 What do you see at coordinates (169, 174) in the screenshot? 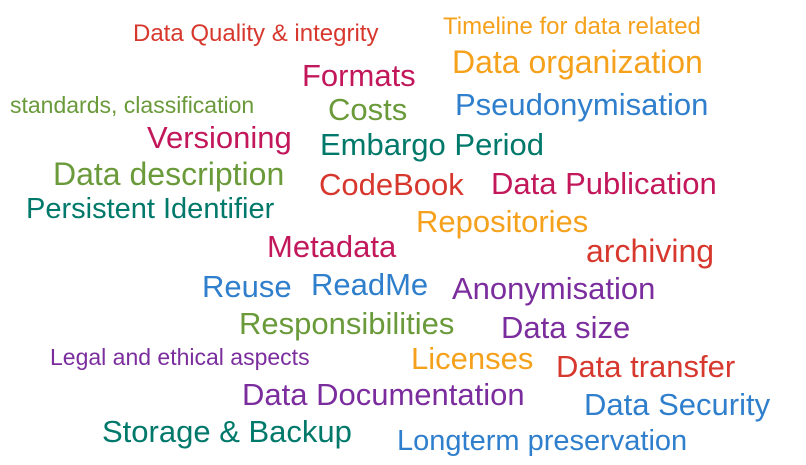
I see `word-data-description: Data description` at bounding box center [169, 174].